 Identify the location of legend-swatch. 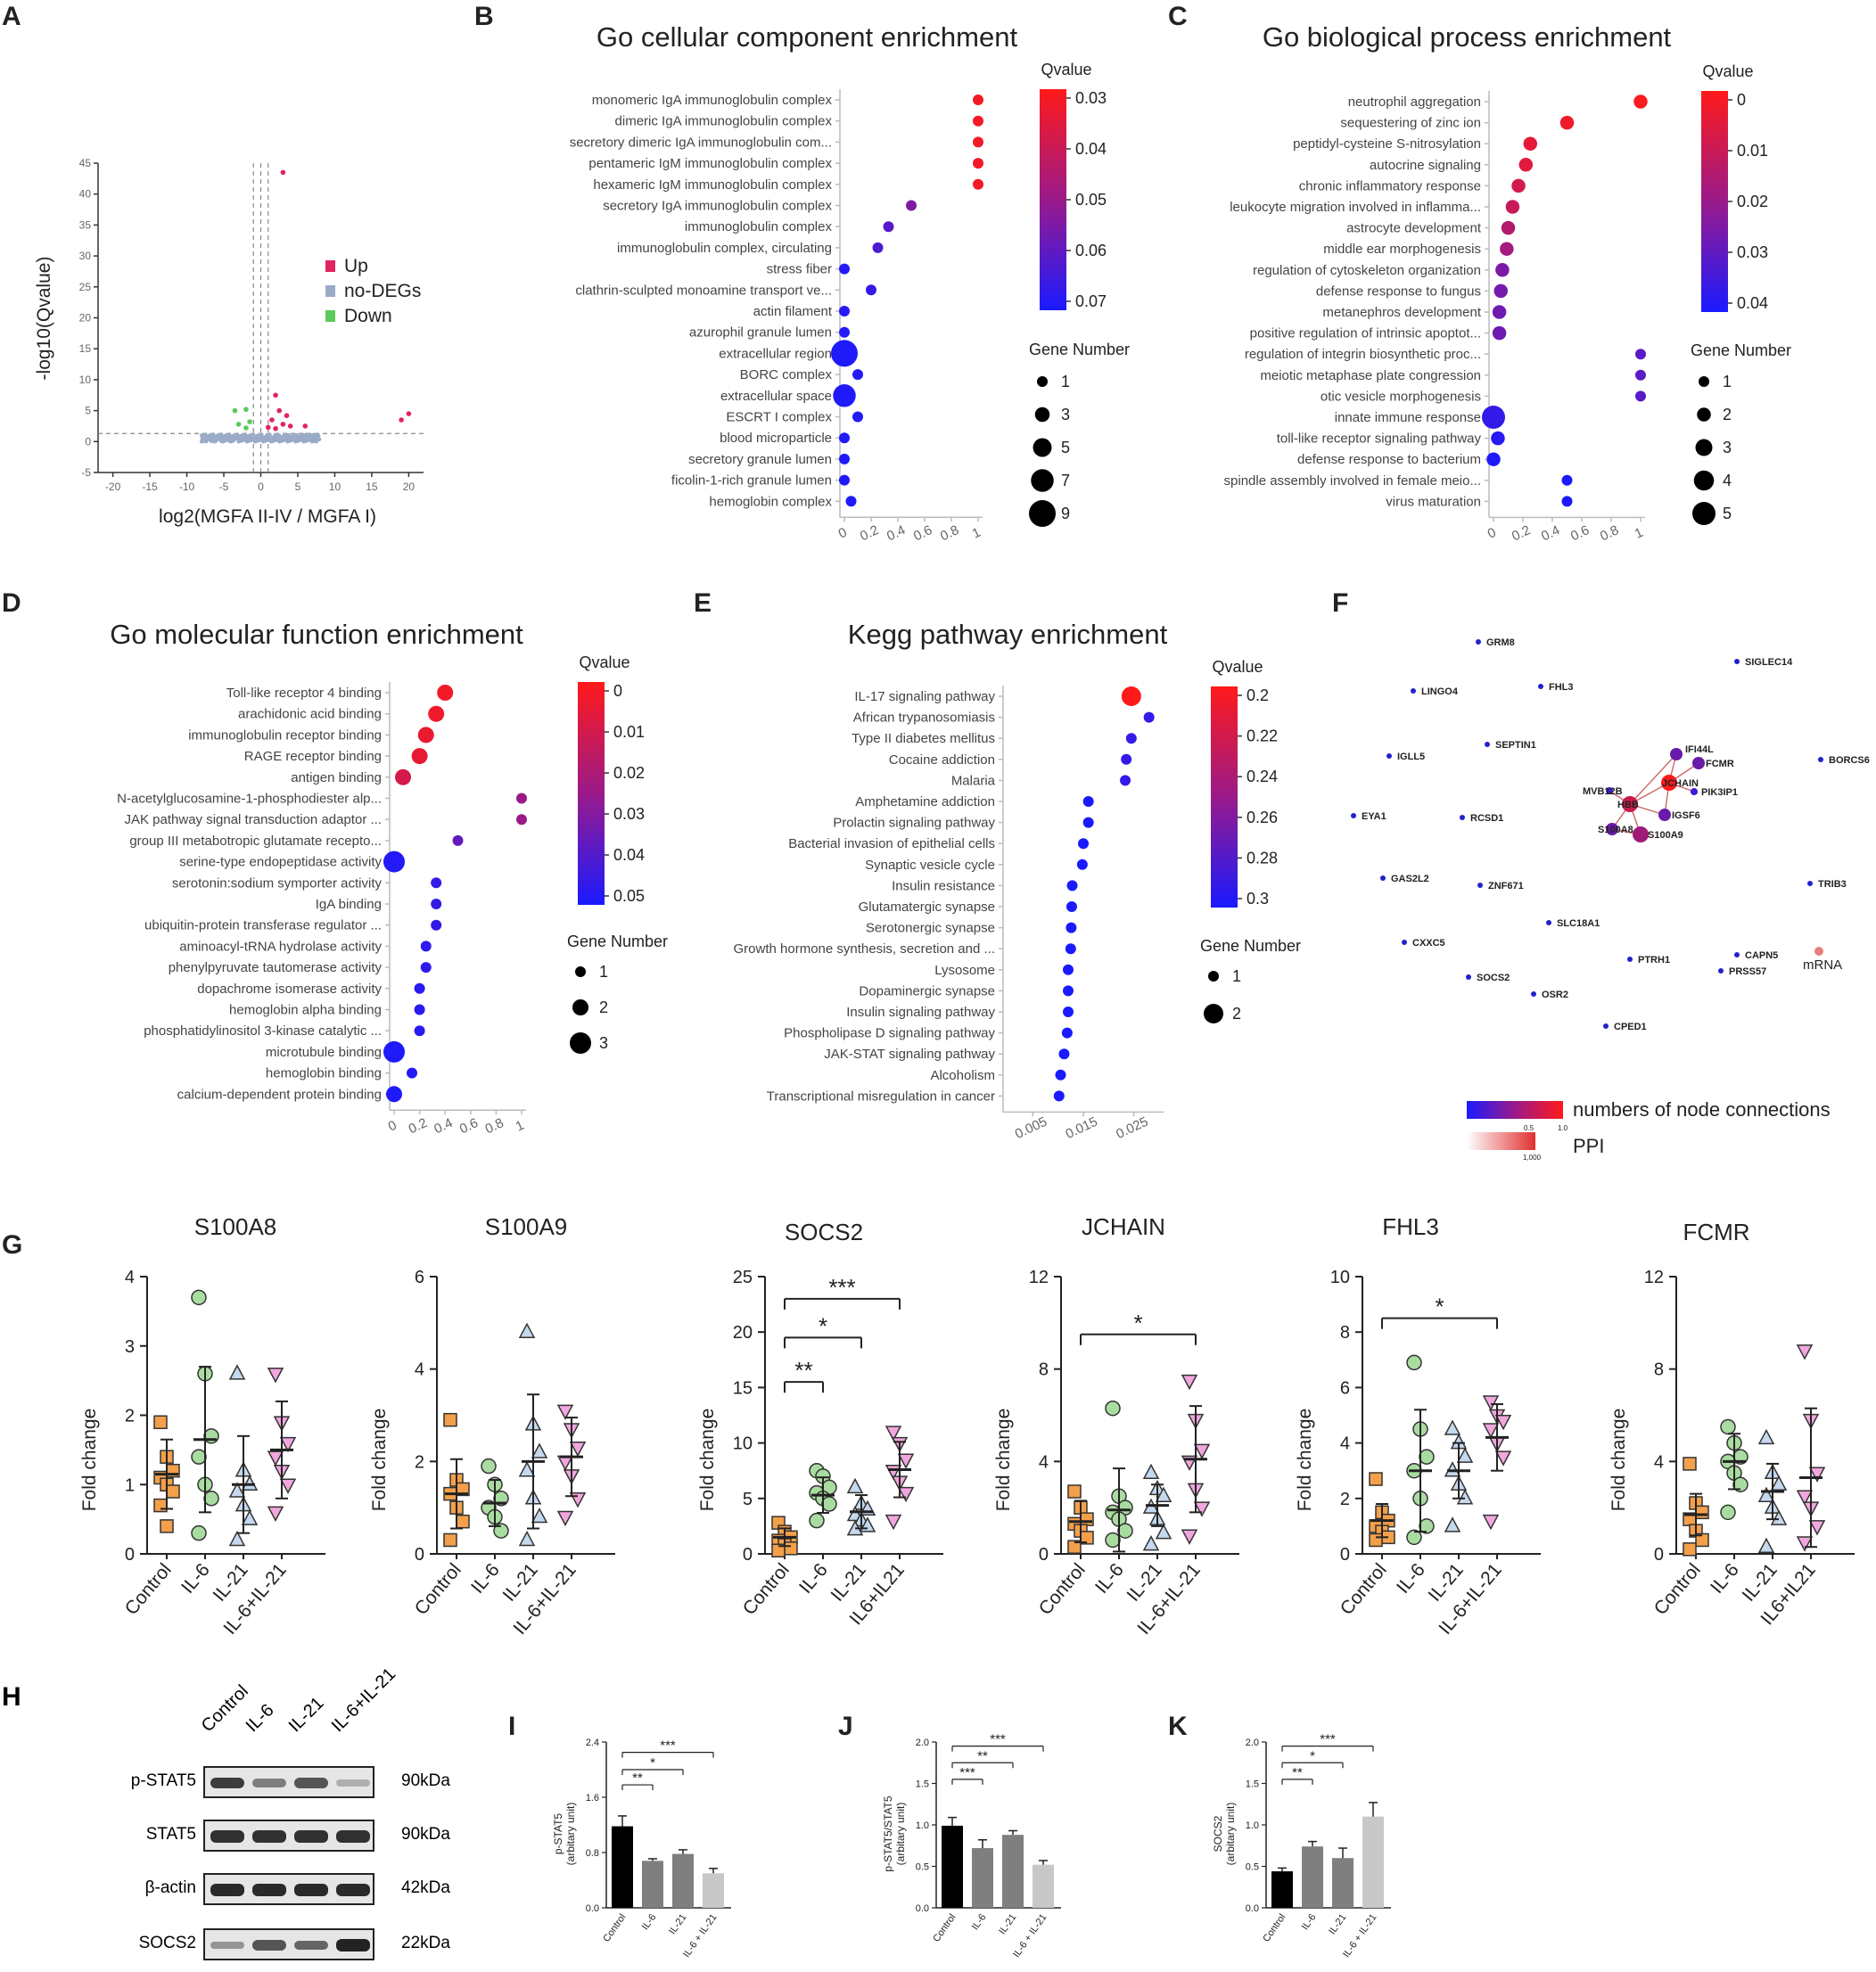
(330, 266).